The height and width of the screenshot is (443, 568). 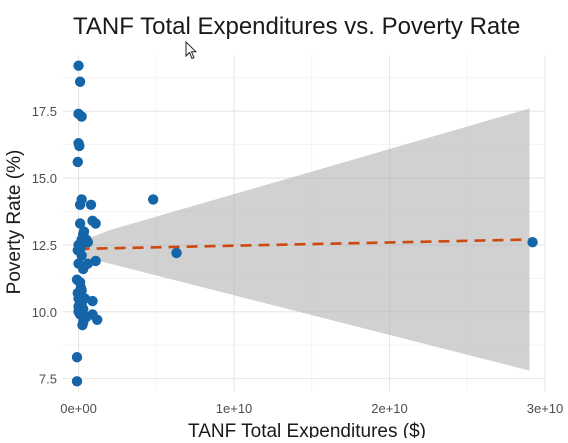 What do you see at coordinates (44, 111) in the screenshot?
I see `y-tick-label: 17.5` at bounding box center [44, 111].